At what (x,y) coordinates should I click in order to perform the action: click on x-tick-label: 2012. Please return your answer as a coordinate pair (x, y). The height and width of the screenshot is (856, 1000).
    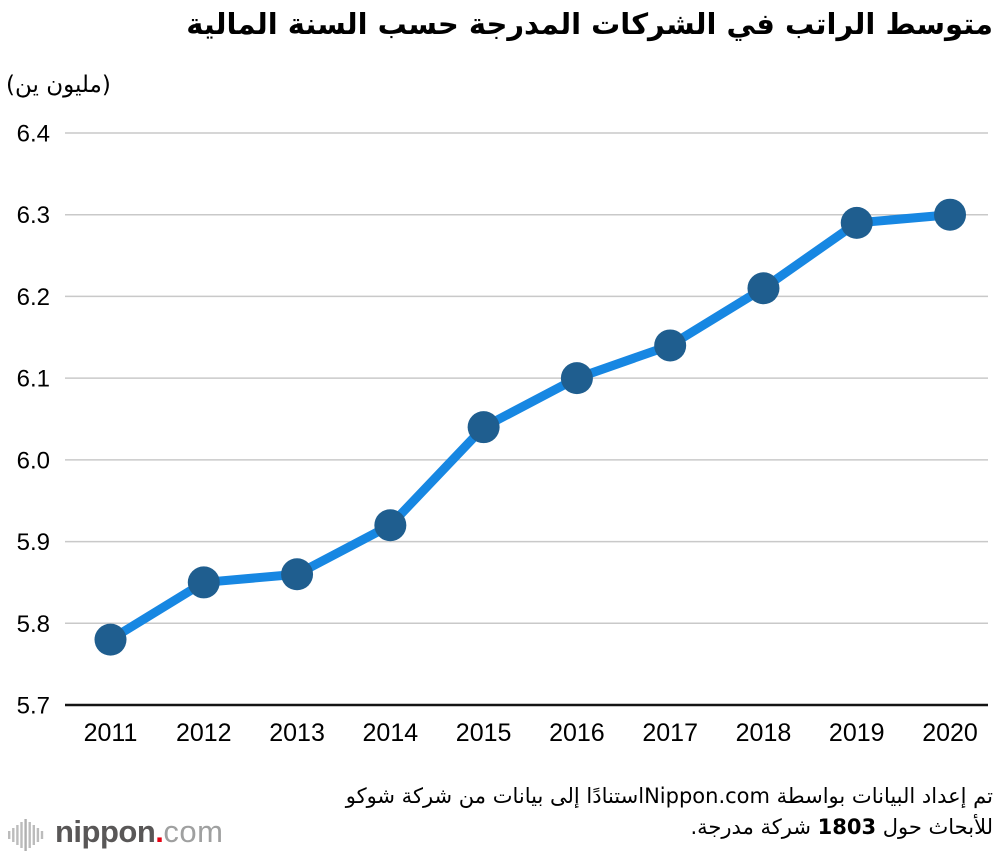
    Looking at the image, I should click on (204, 733).